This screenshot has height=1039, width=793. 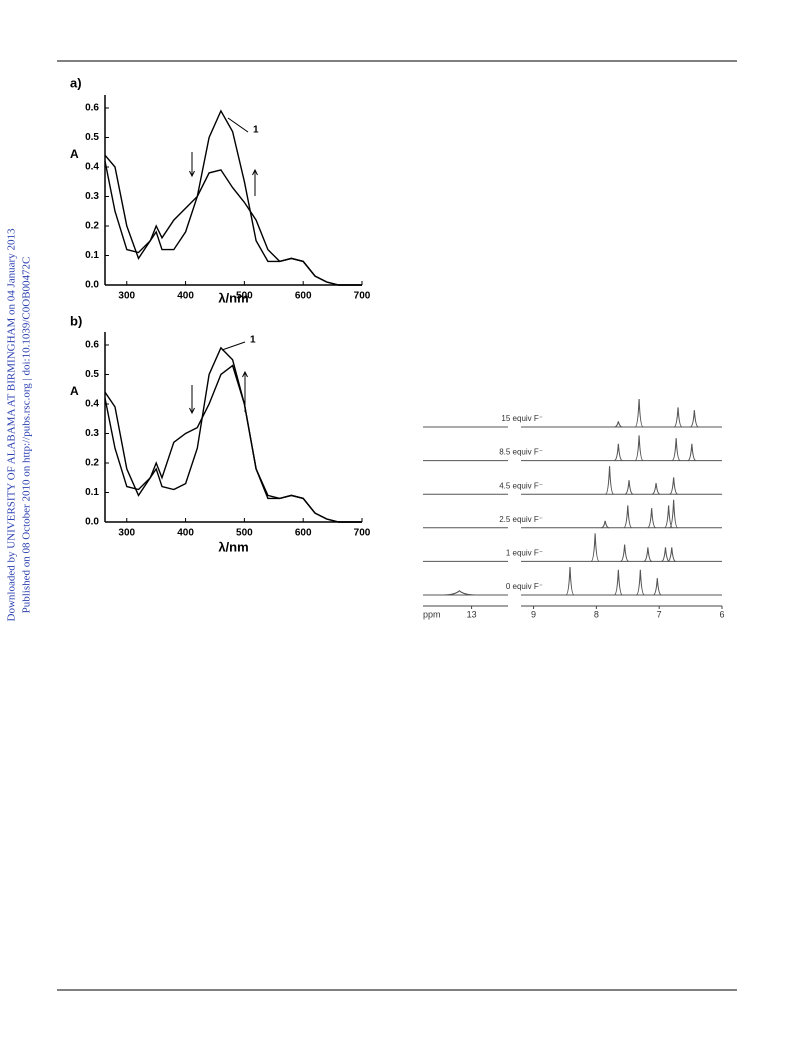 I want to click on x-tick-label: 9, so click(x=533, y=614).